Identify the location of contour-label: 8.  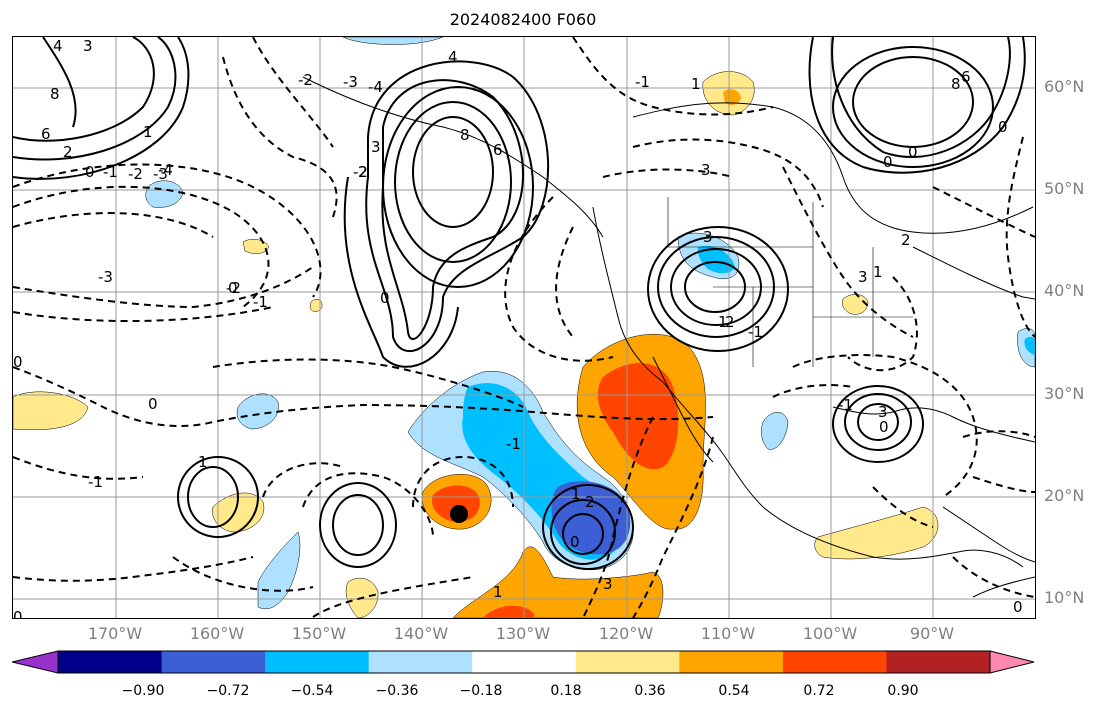
(956, 84).